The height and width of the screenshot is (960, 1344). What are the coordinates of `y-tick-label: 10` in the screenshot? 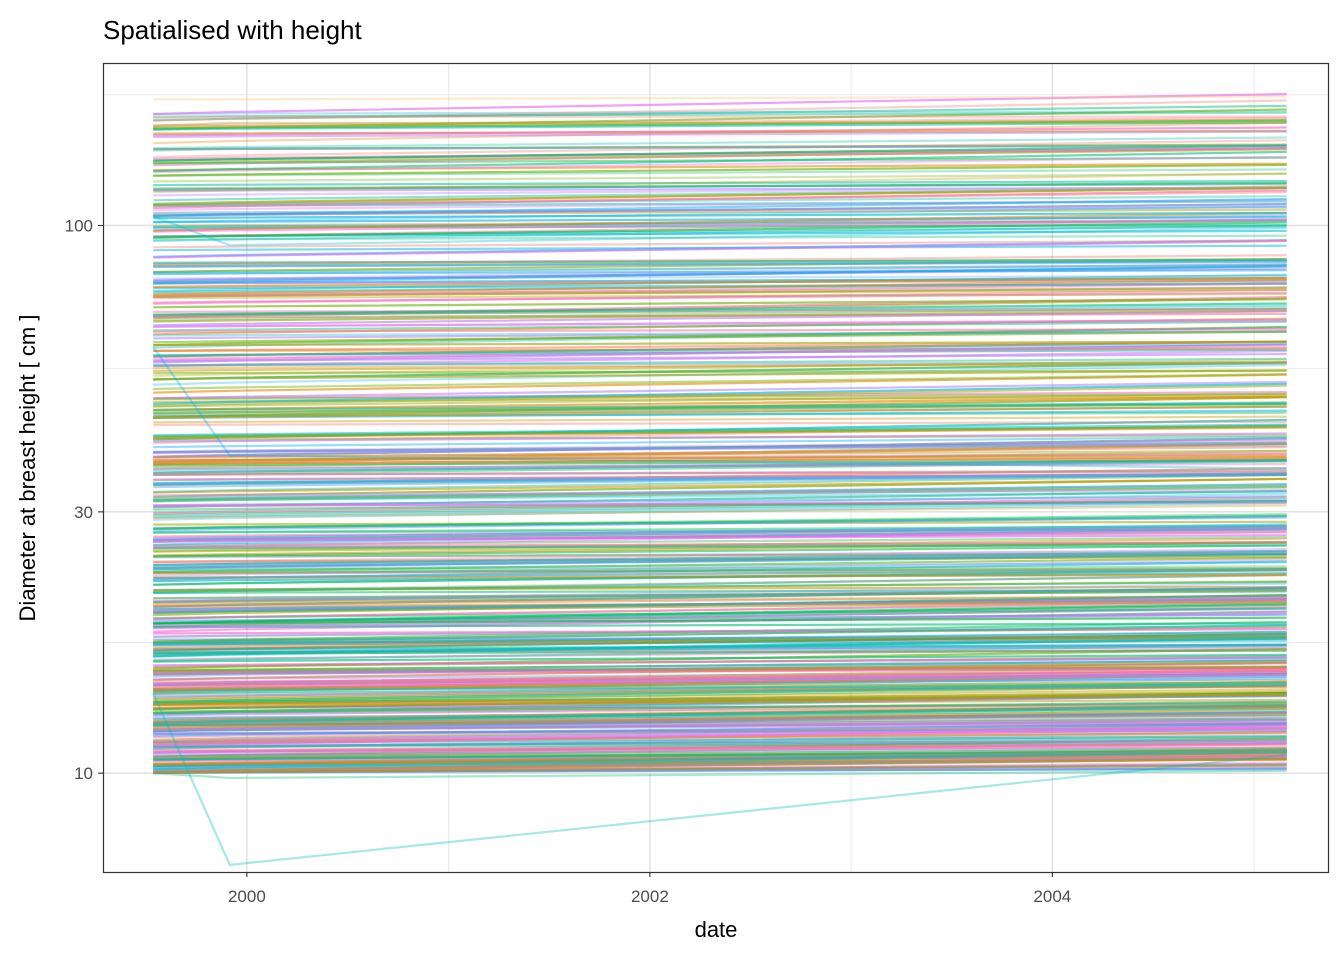 It's located at (83, 773).